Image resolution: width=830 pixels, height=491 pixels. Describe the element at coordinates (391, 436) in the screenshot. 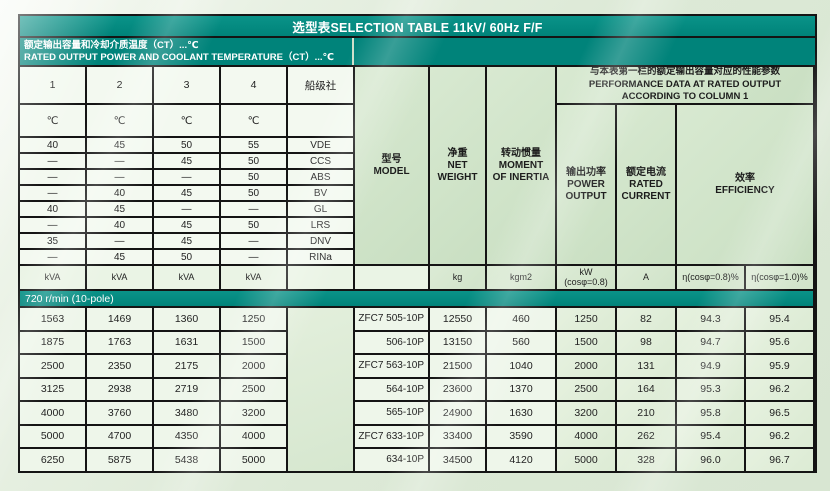

I see `model-cell: ZFC7 633-10P` at that location.